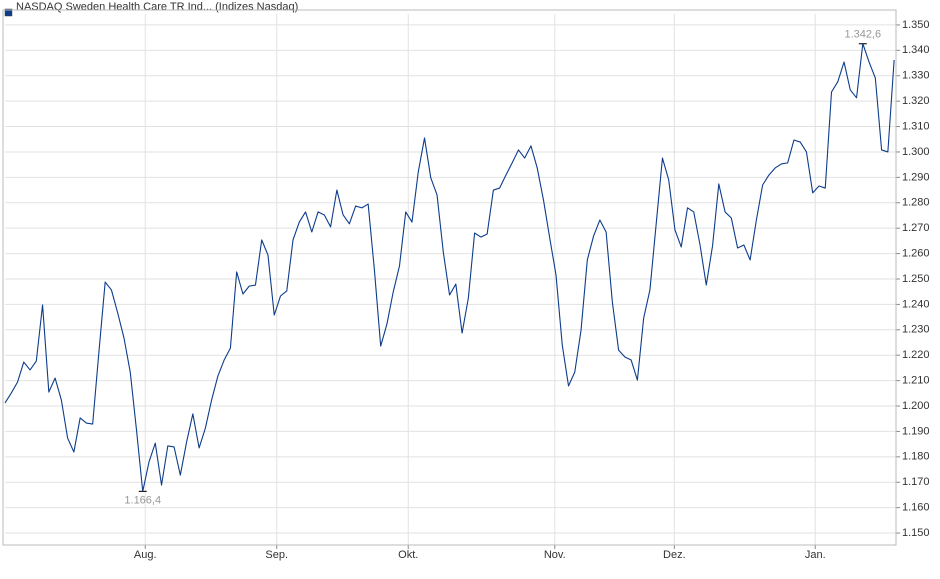 Image resolution: width=940 pixels, height=579 pixels. Describe the element at coordinates (916, 126) in the screenshot. I see `y-tick-label: 1.310` at that location.